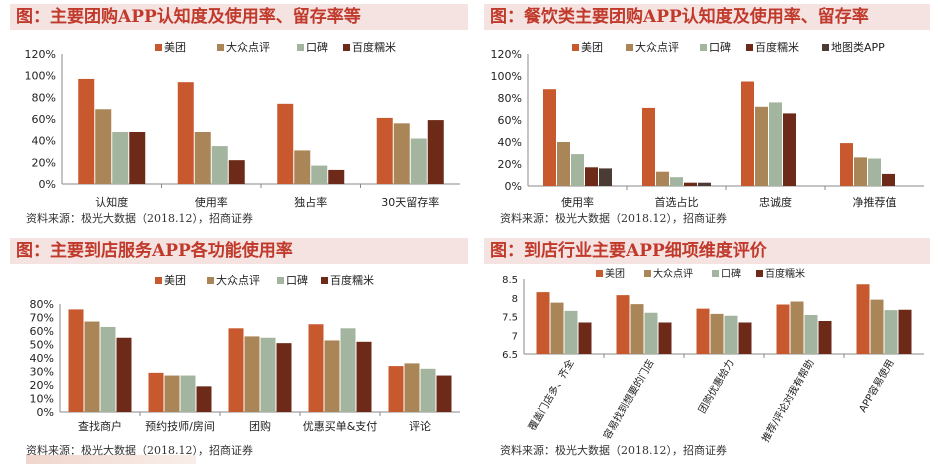 This screenshot has height=464, width=938. I want to click on x-tick-label: 容易找到想要的门店, so click(628, 399).